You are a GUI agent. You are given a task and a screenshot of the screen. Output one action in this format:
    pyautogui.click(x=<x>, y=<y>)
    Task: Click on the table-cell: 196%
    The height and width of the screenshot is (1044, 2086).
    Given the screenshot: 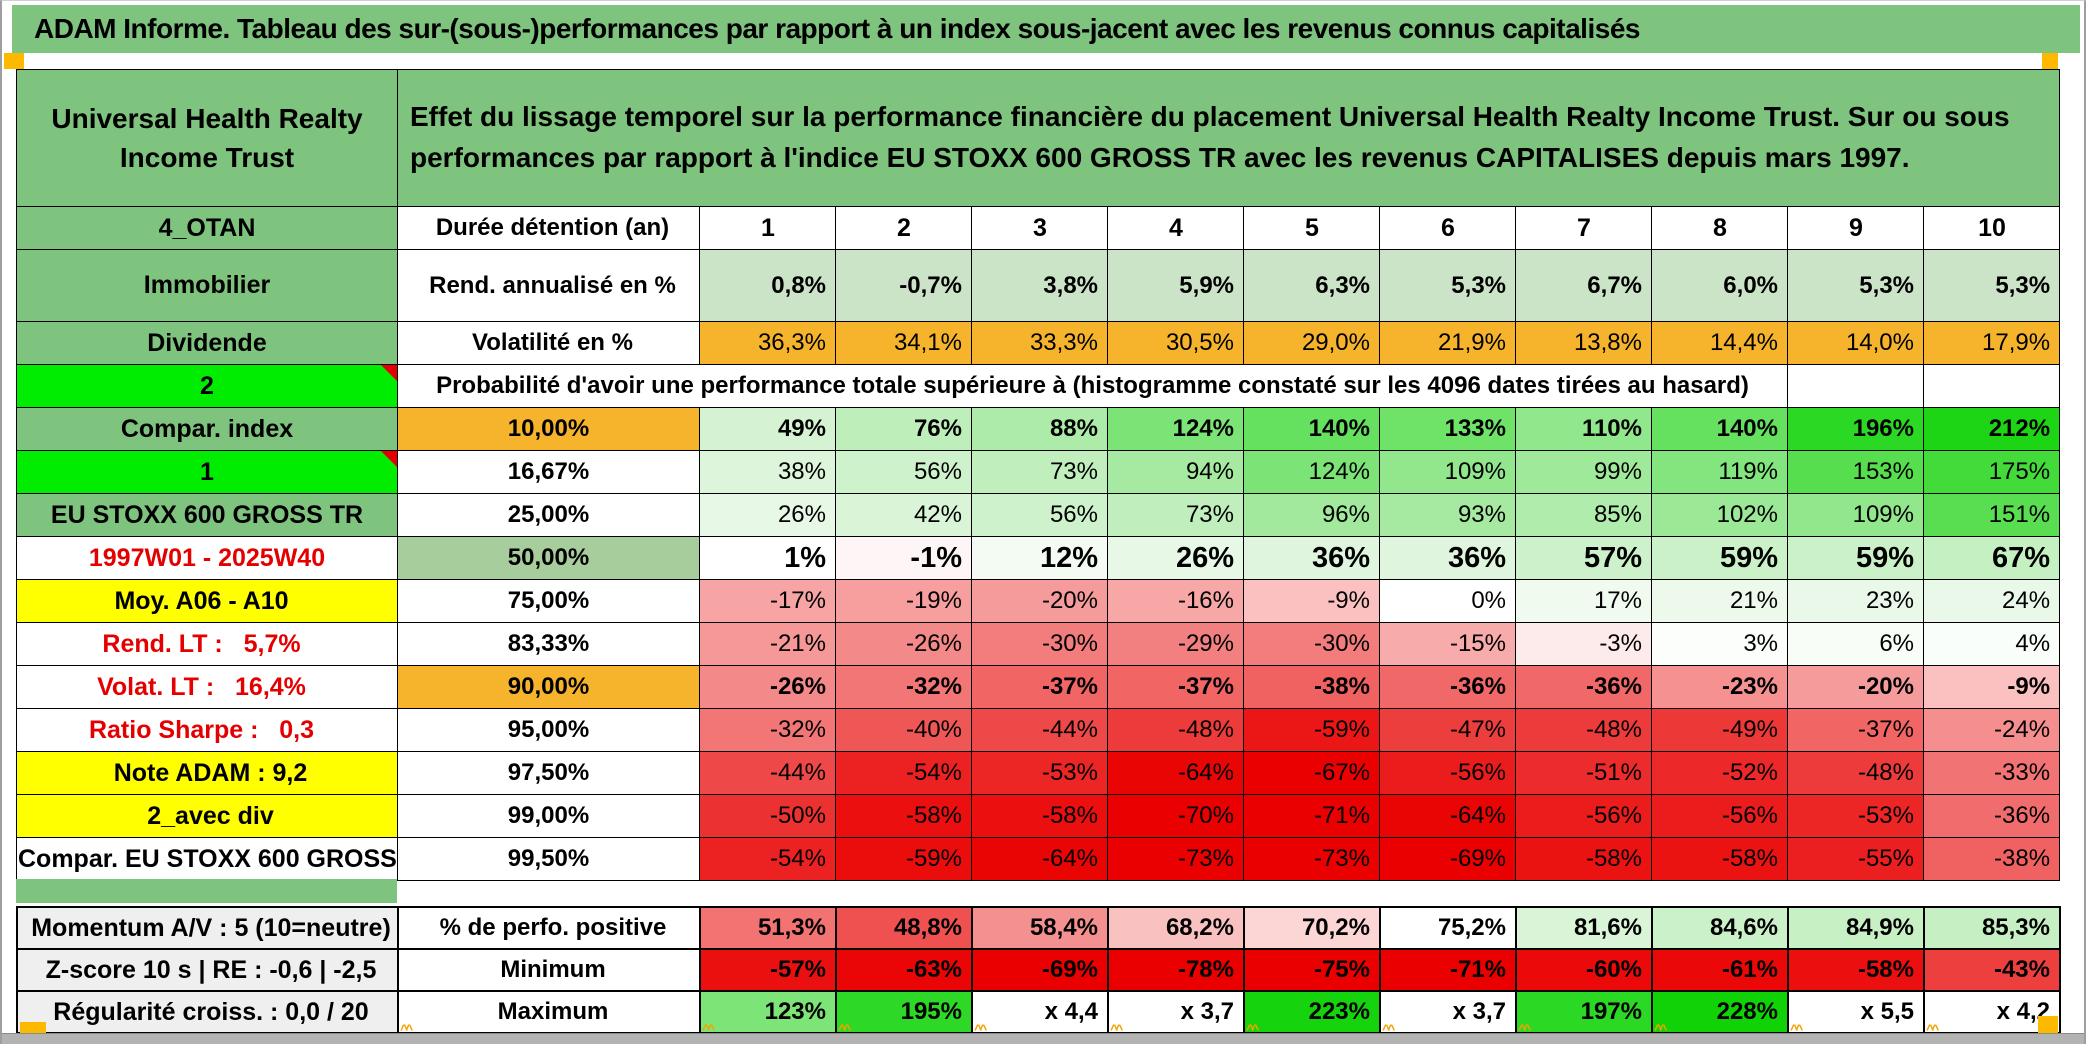 What is the action you would take?
    pyautogui.click(x=1855, y=429)
    